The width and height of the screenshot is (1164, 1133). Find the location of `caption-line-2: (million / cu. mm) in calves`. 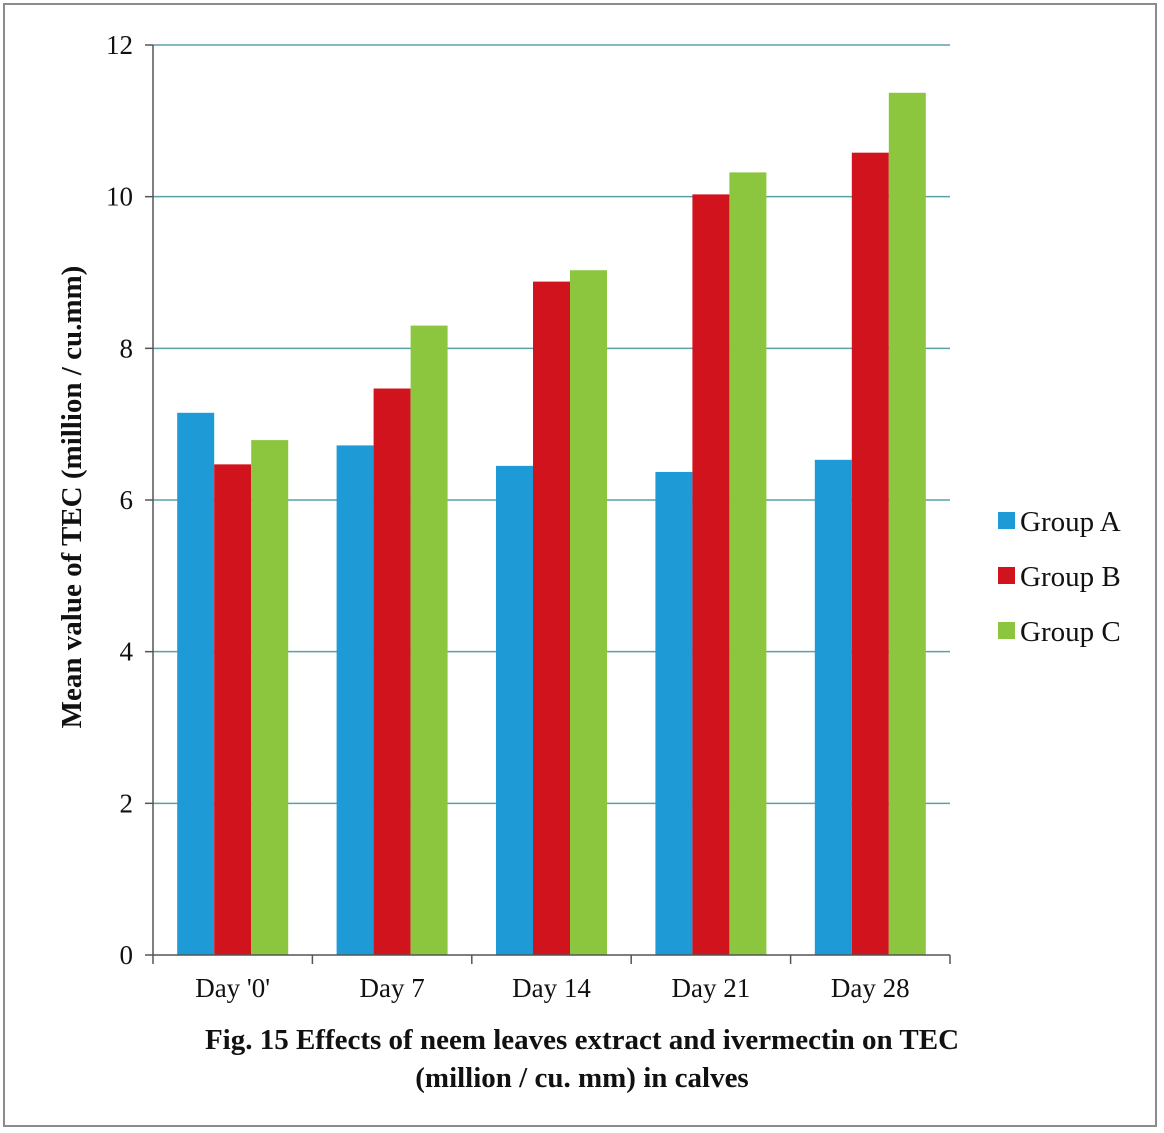

caption-line-2: (million / cu. mm) in calves is located at coordinates (582, 1078).